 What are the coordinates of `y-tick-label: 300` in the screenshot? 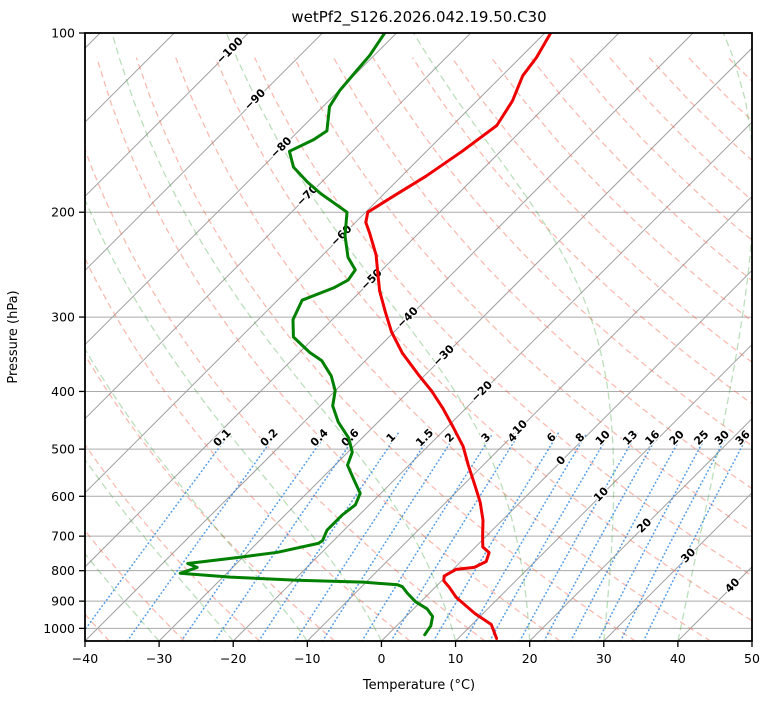 It's located at (63, 317).